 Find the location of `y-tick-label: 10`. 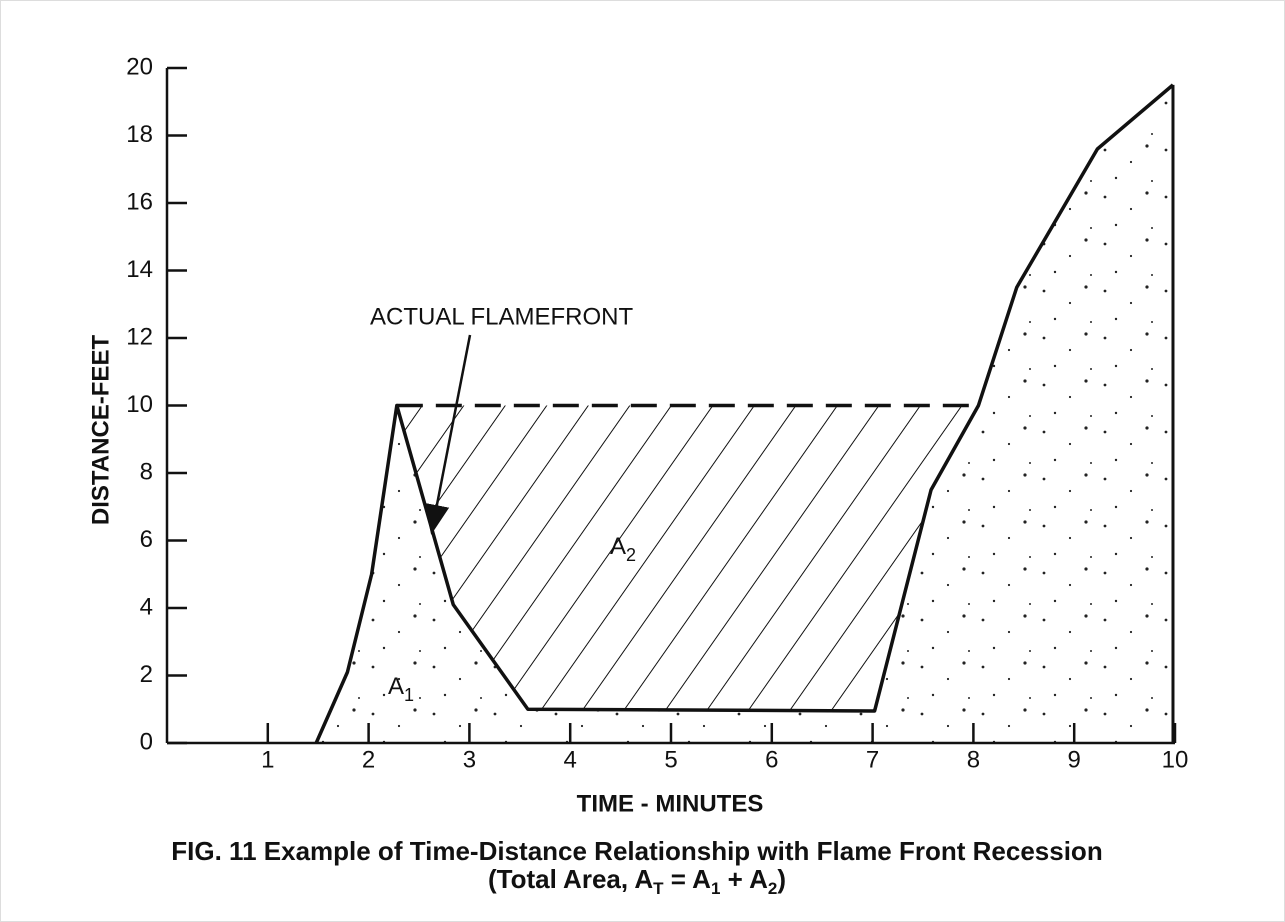

y-tick-label: 10 is located at coordinates (139, 404).